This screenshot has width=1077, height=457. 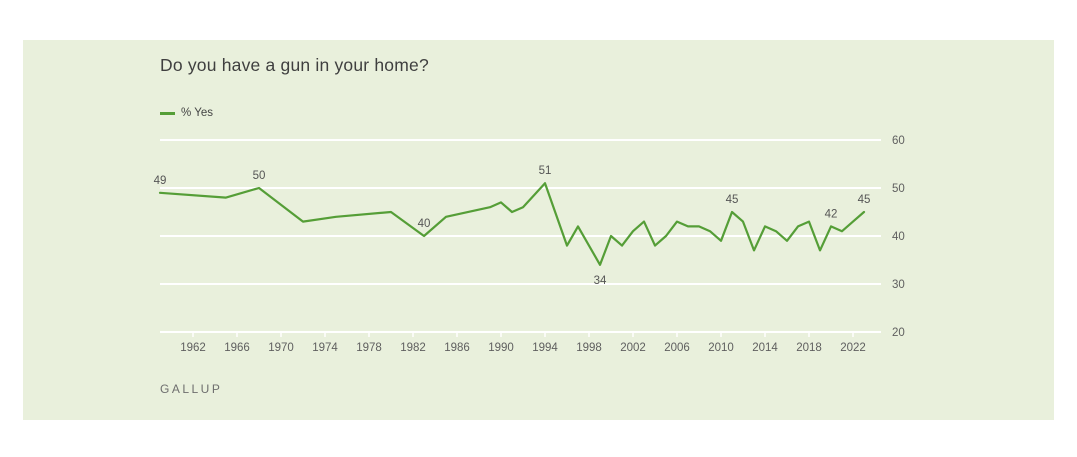 What do you see at coordinates (898, 141) in the screenshot?
I see `y-axis-label: 60` at bounding box center [898, 141].